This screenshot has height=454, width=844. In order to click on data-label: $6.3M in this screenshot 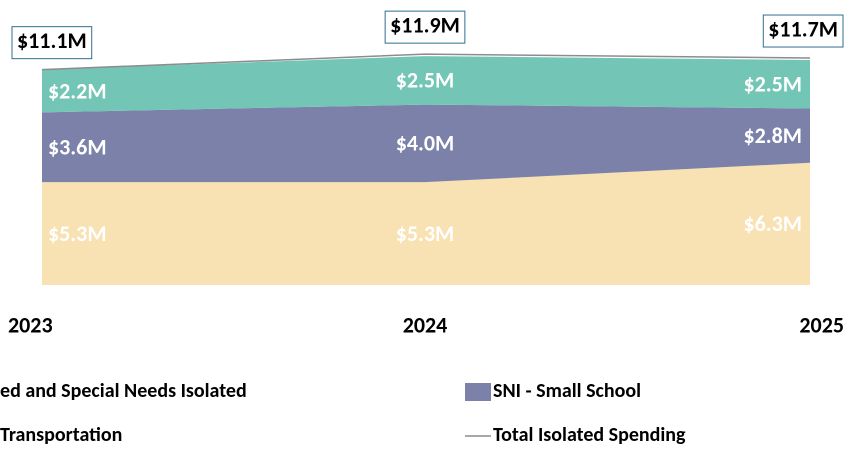, I will do `click(772, 223)`.